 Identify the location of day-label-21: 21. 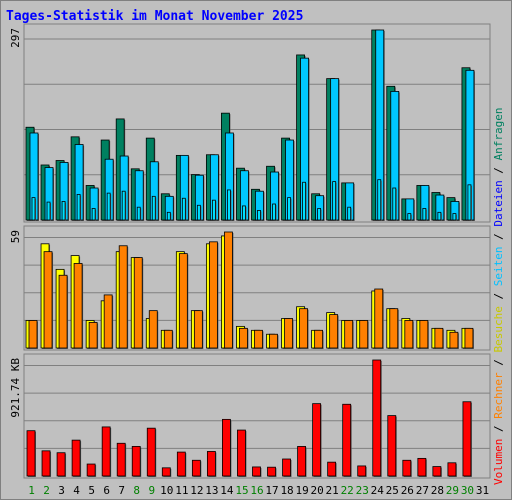
(332, 490).